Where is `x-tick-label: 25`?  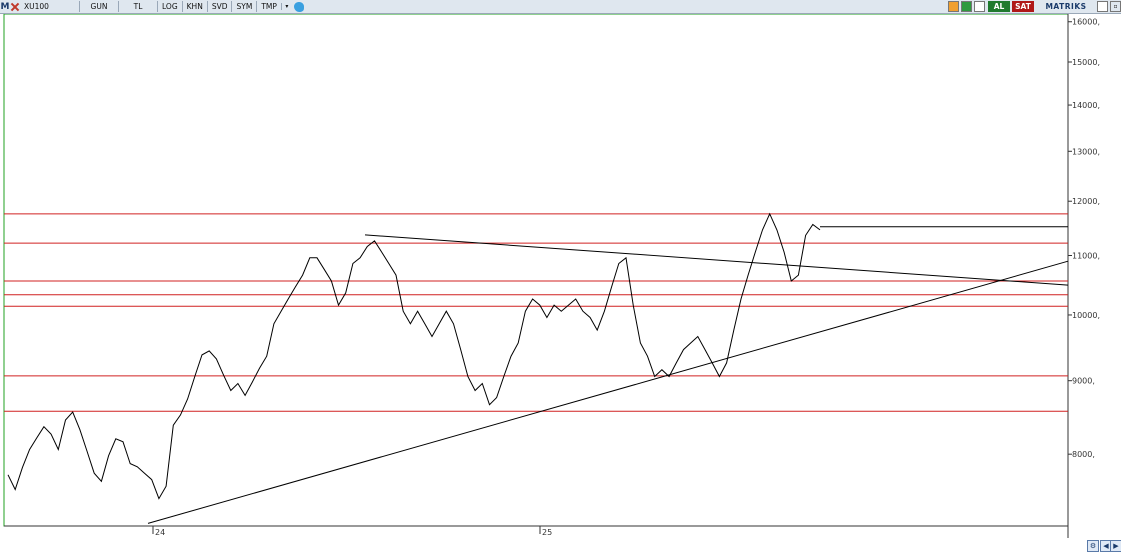 x-tick-label: 25 is located at coordinates (547, 532).